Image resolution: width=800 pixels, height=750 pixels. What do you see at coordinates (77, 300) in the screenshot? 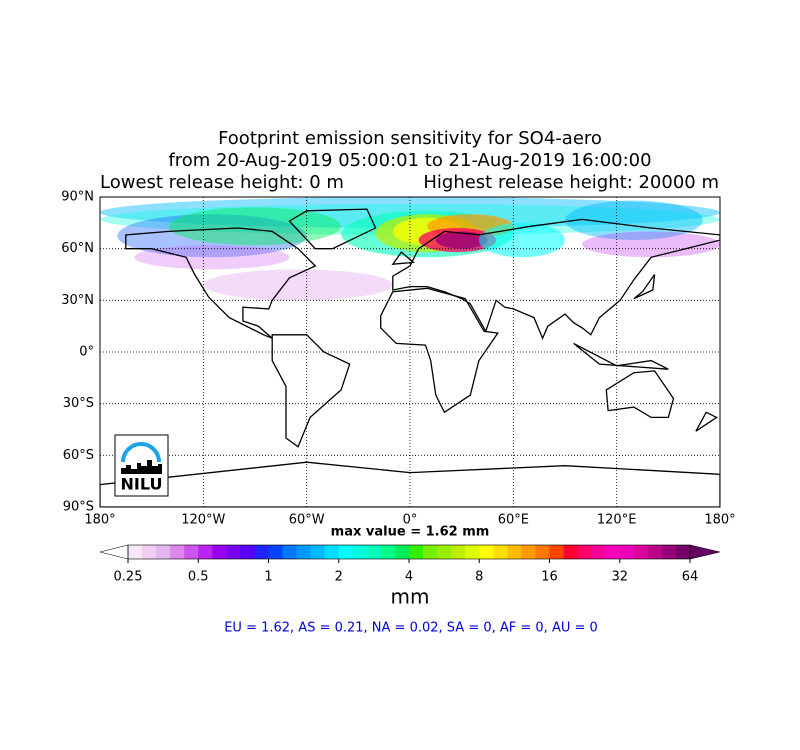
I see `y-tick-label: 30°N` at bounding box center [77, 300].